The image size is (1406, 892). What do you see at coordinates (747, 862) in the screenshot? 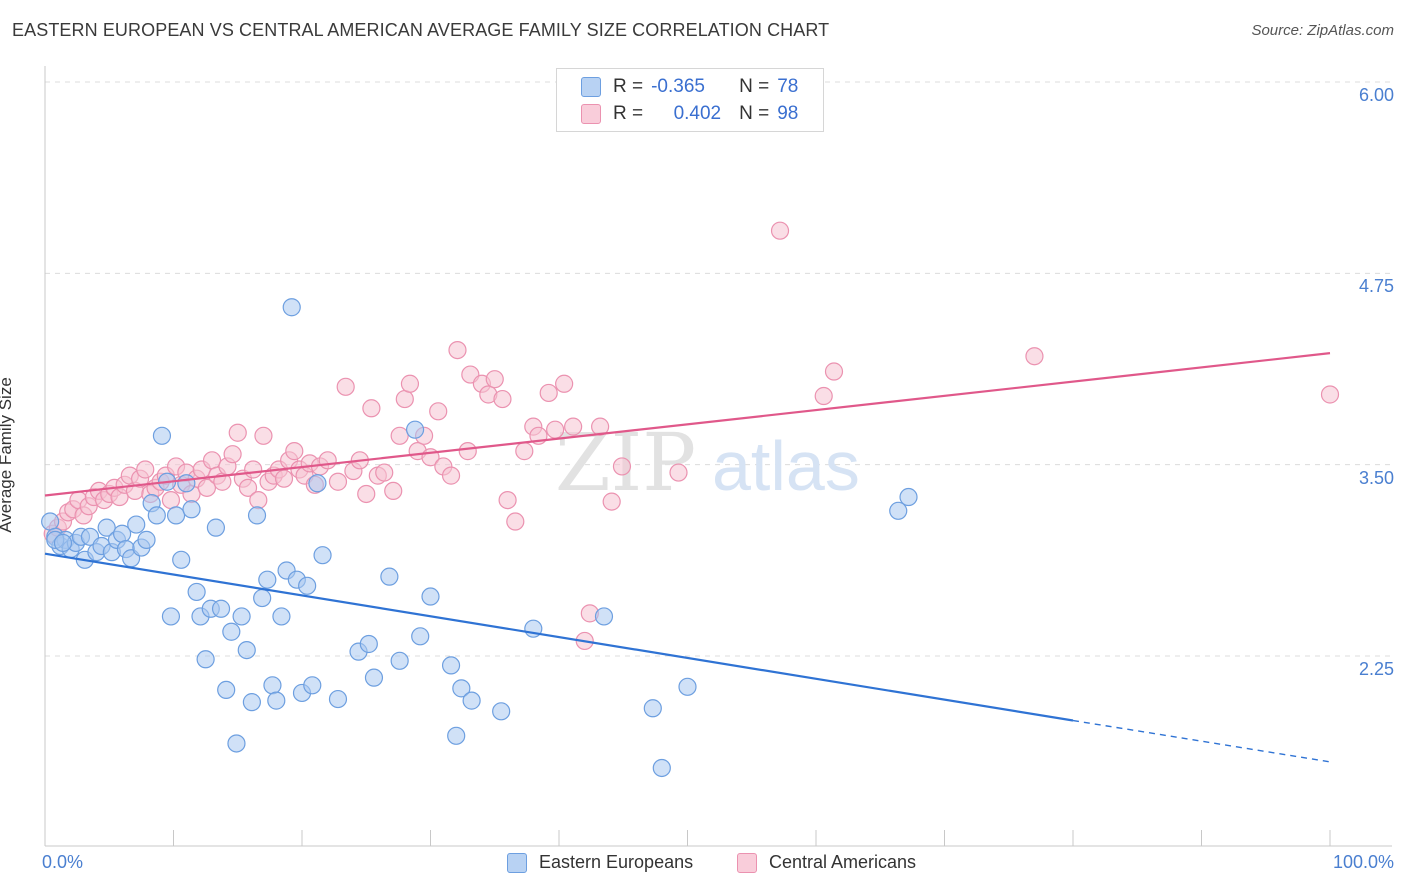
I see `central-legend-swatch` at bounding box center [747, 862].